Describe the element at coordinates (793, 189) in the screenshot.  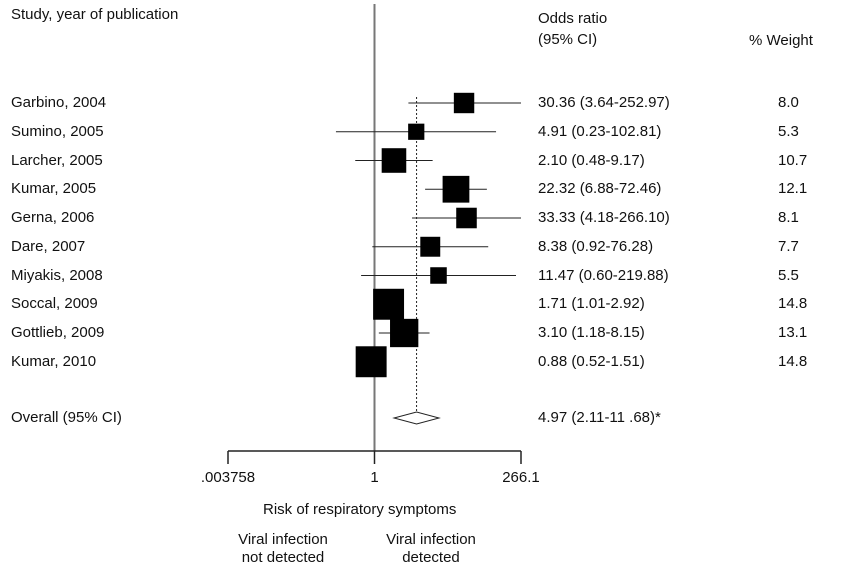
I see `weight-text: 12.1` at that location.